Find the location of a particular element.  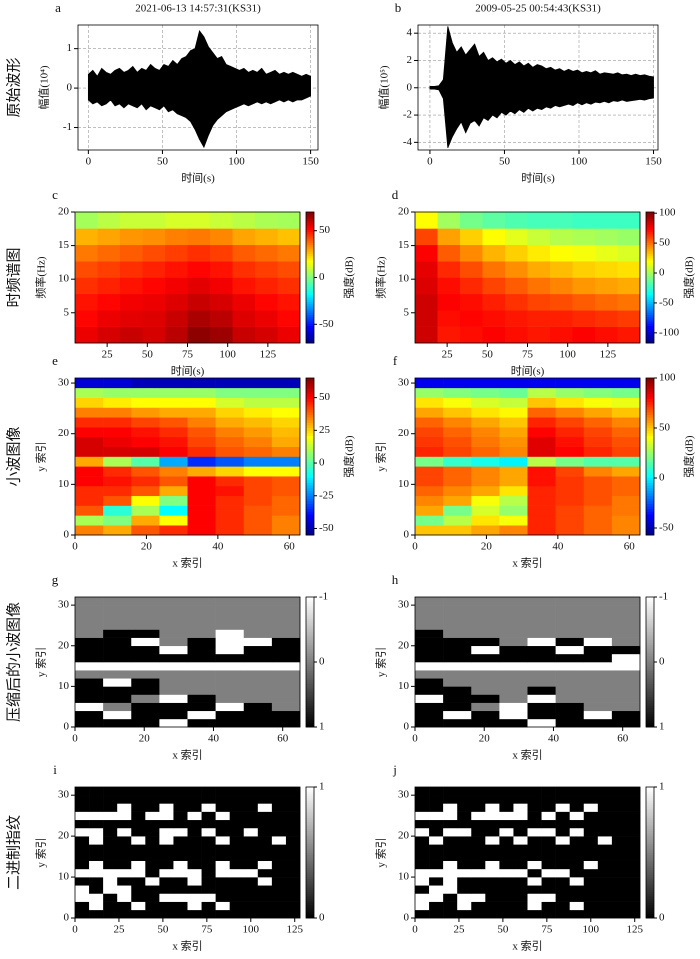

x-tick-label: 0 is located at coordinates (415, 739).